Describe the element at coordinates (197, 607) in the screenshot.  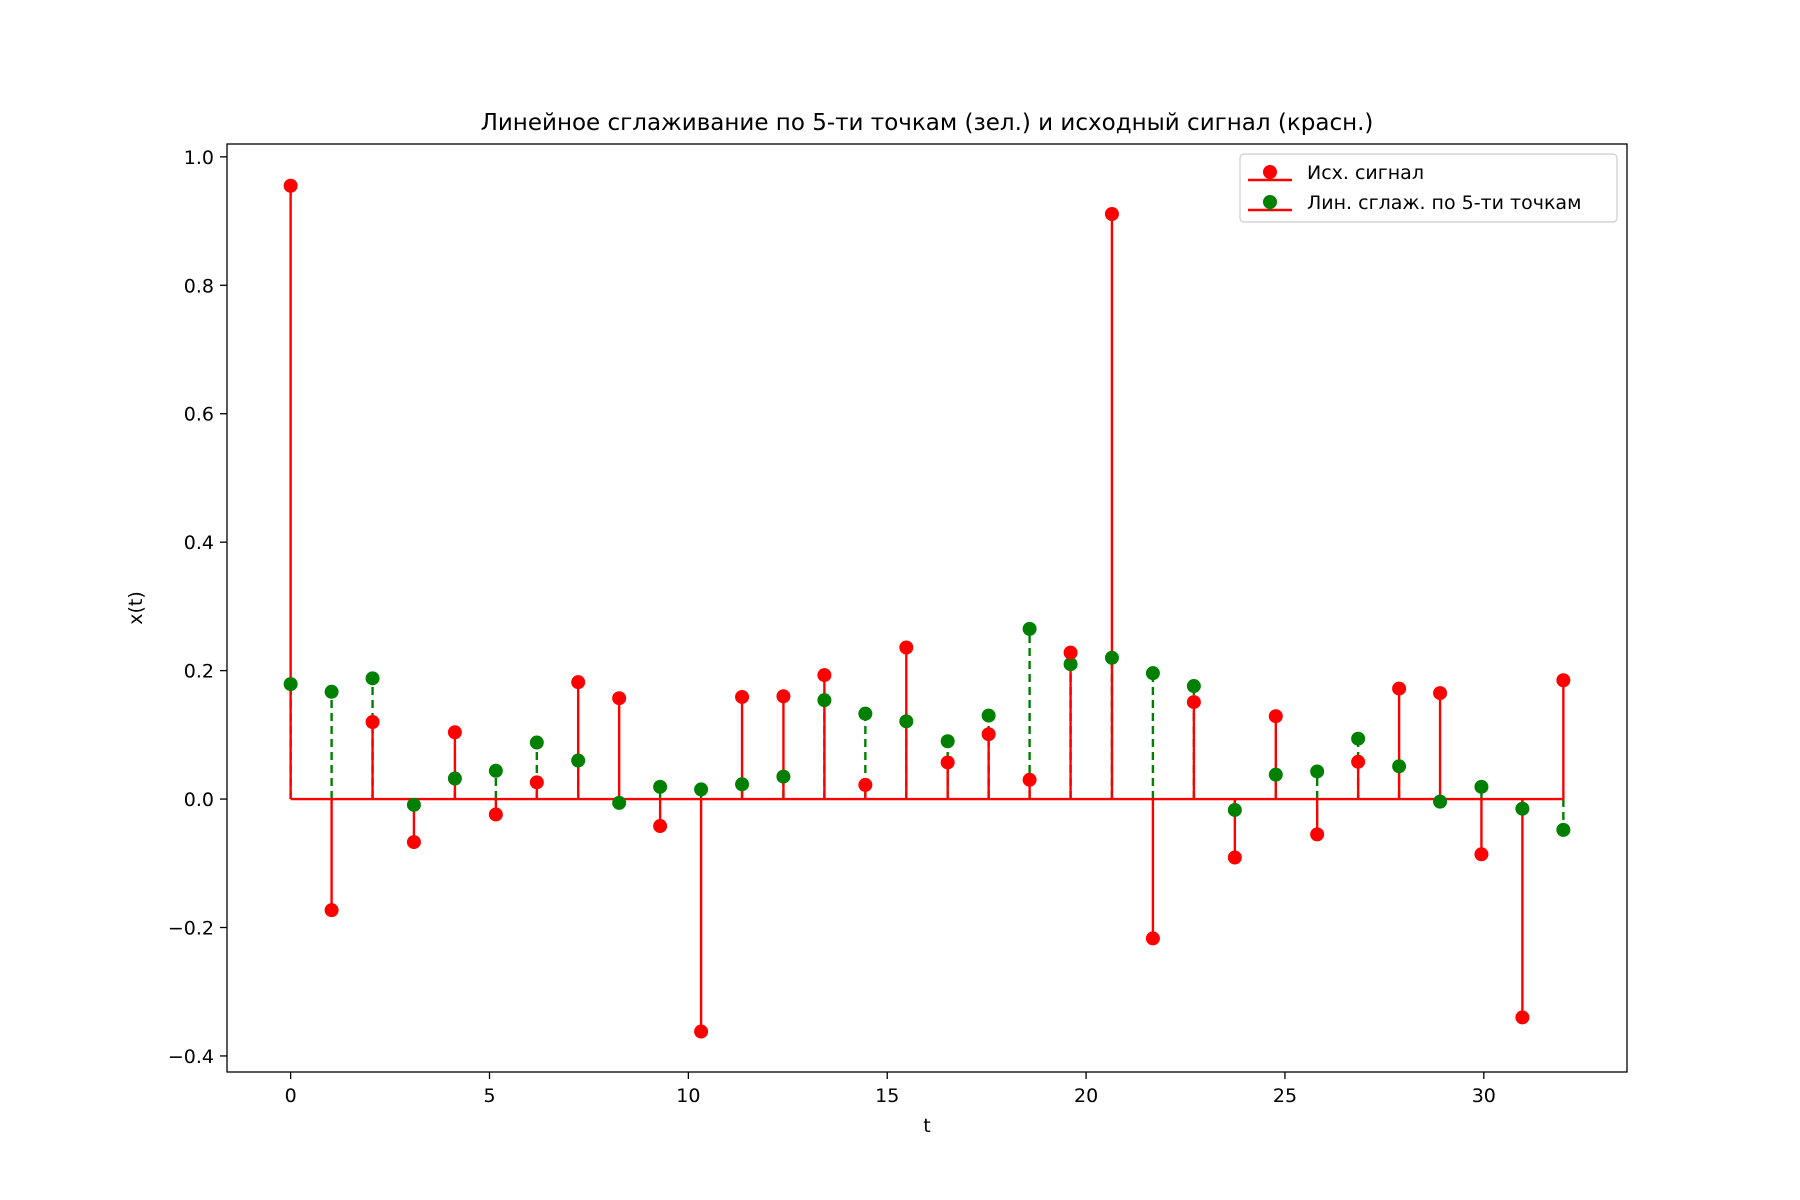
I see `y-axis-ticks: −0.4 −0.2 0.0 0.2 0.4 0.6 0.8 1.0` at that location.